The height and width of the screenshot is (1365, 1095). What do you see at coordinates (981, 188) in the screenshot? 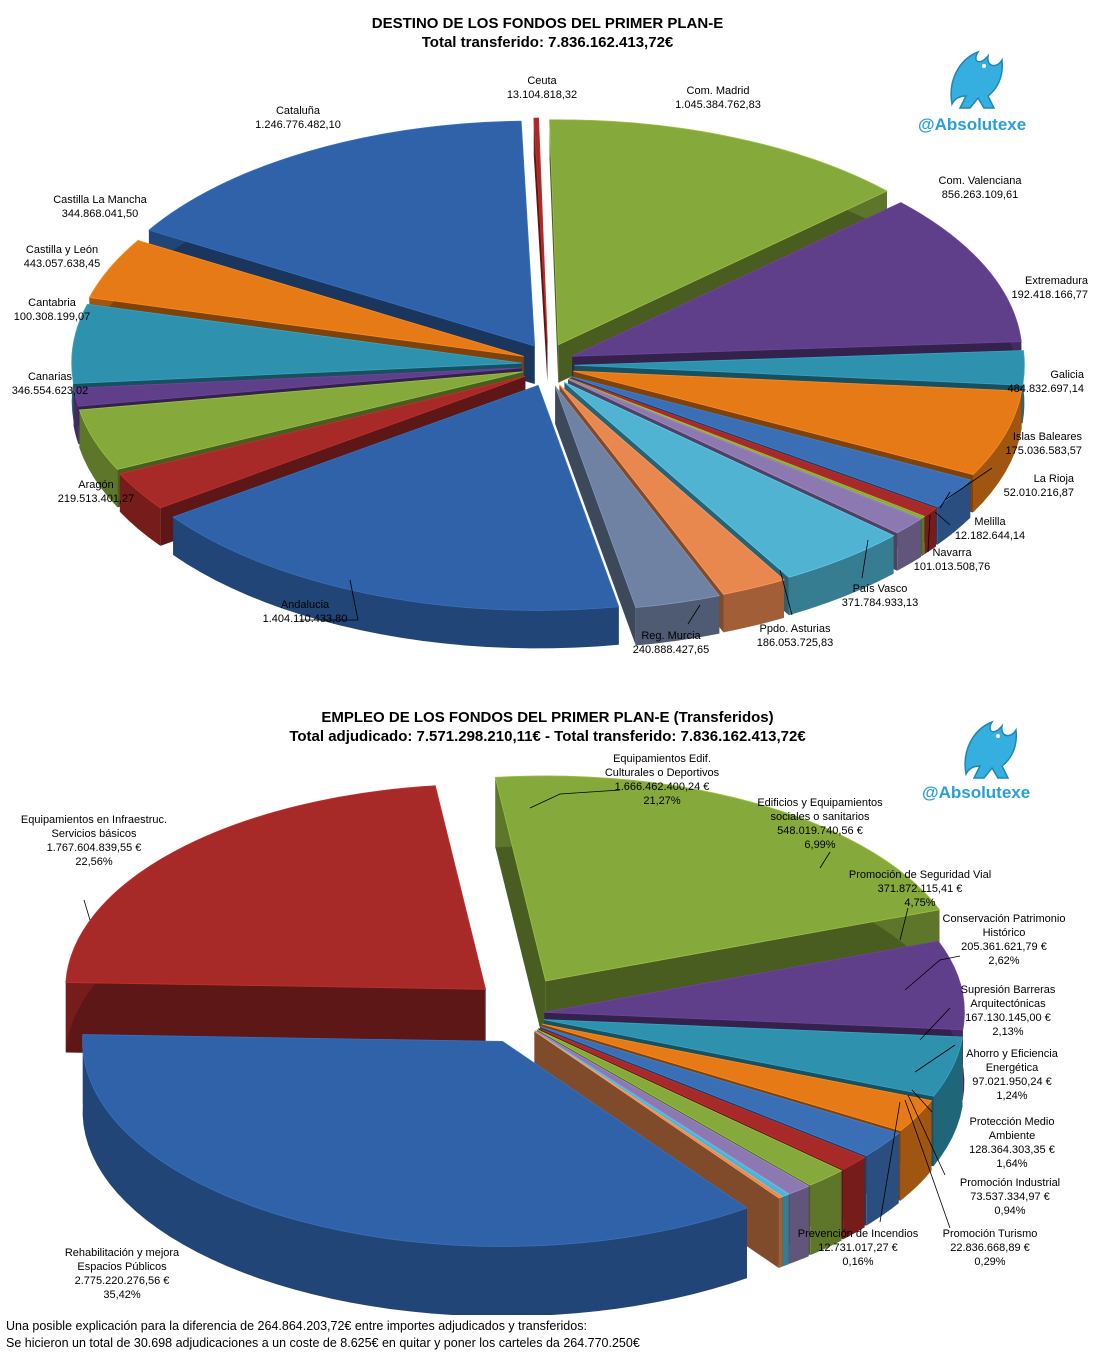
I see `chart1-label-com-valenciana: Com. Valenciana 856.263.109,61` at bounding box center [981, 188].